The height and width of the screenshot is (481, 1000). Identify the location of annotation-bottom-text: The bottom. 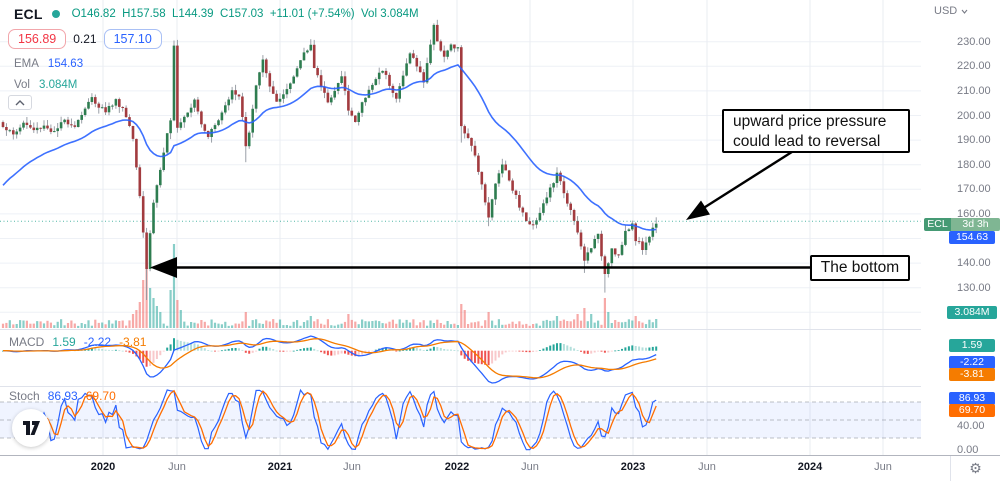
(860, 267).